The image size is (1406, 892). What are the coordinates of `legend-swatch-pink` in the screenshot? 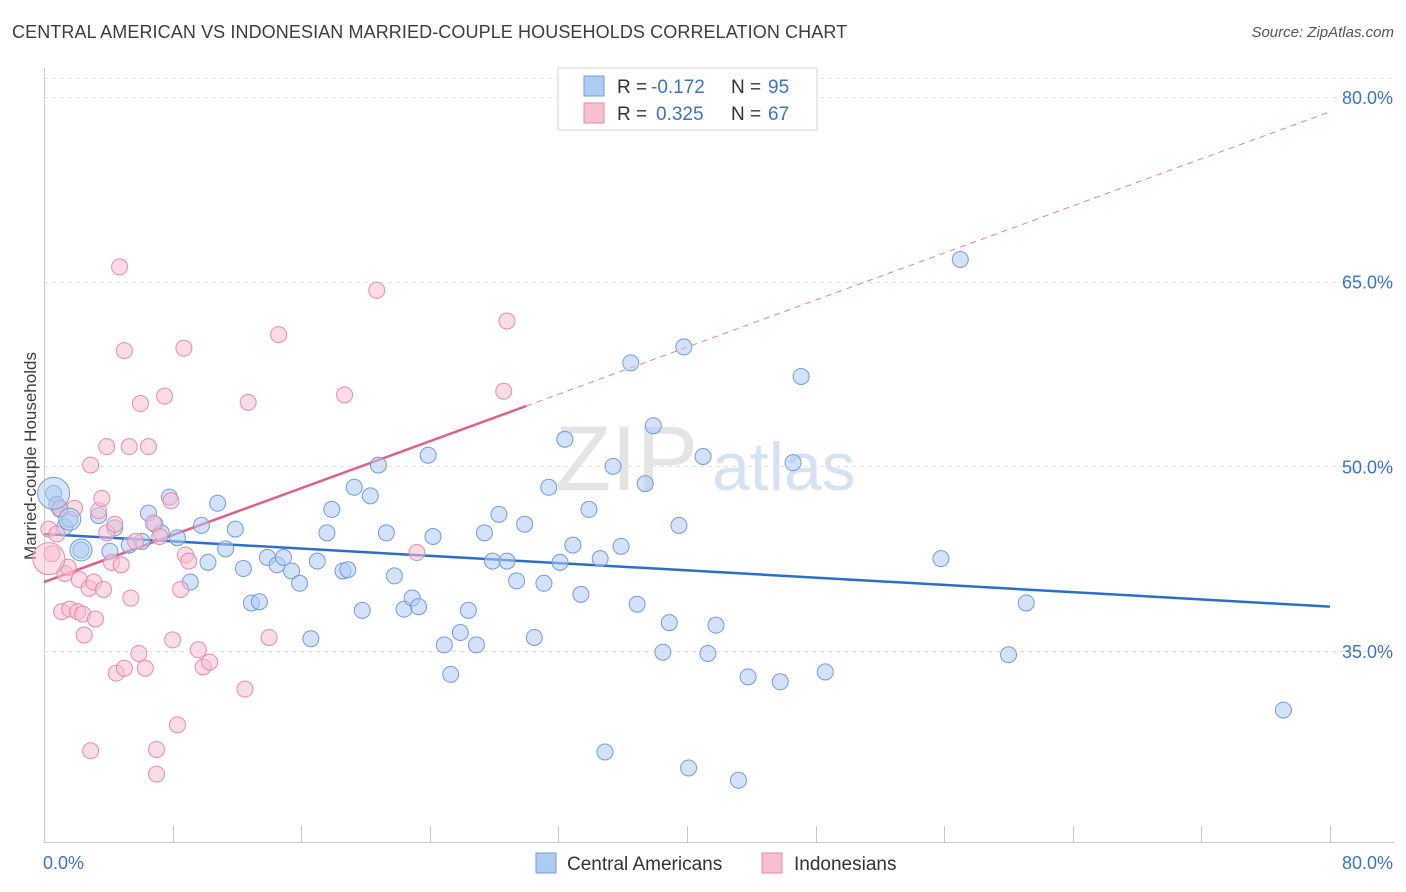 It's located at (772, 863).